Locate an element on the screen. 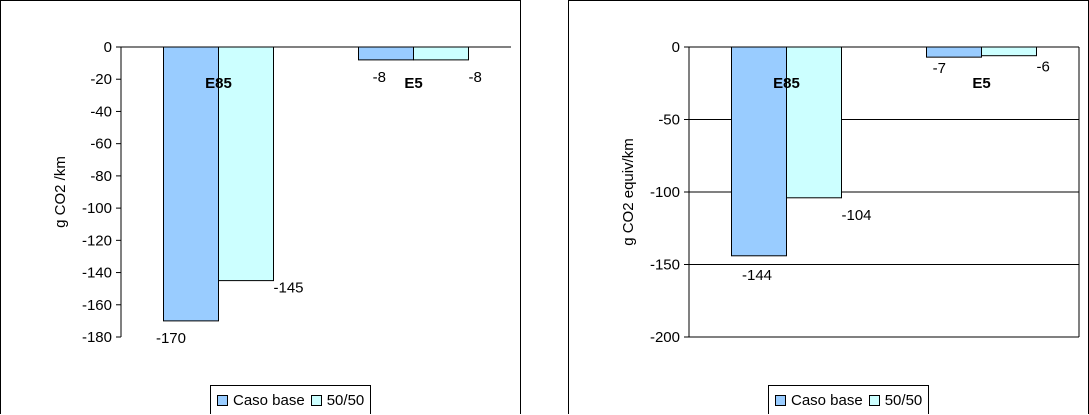  data-label: -7 is located at coordinates (939, 68).